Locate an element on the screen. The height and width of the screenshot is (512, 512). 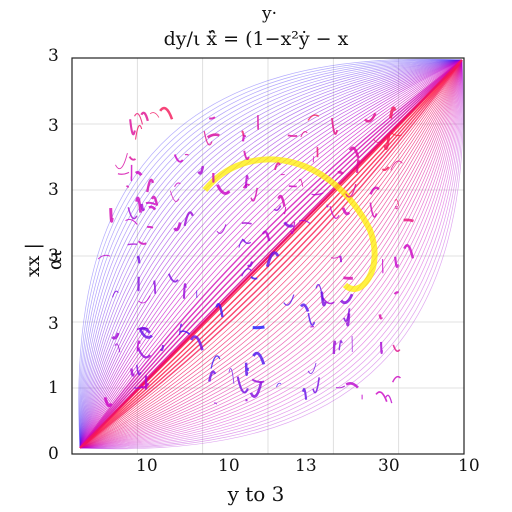
x-tick-label: 10 is located at coordinates (229, 466).